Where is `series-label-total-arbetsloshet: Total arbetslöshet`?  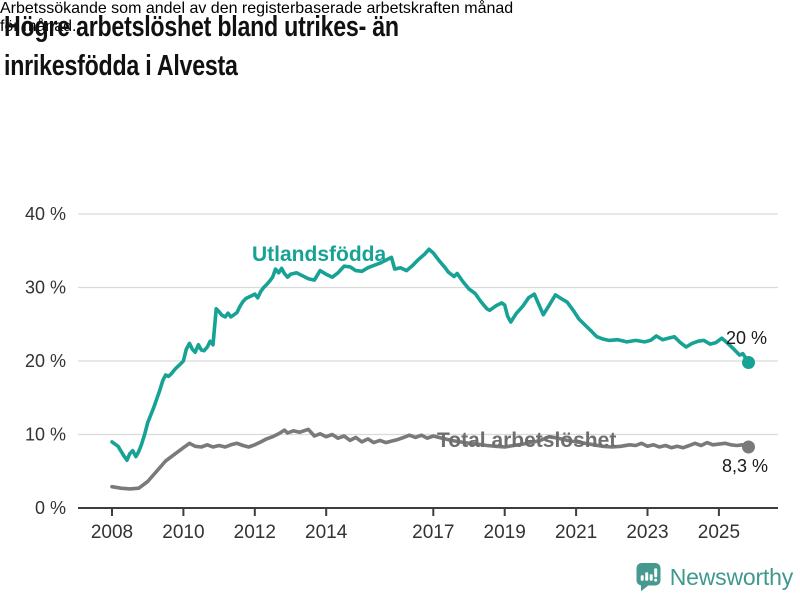 series-label-total-arbetsloshet: Total arbetslöshet is located at coordinates (527, 440).